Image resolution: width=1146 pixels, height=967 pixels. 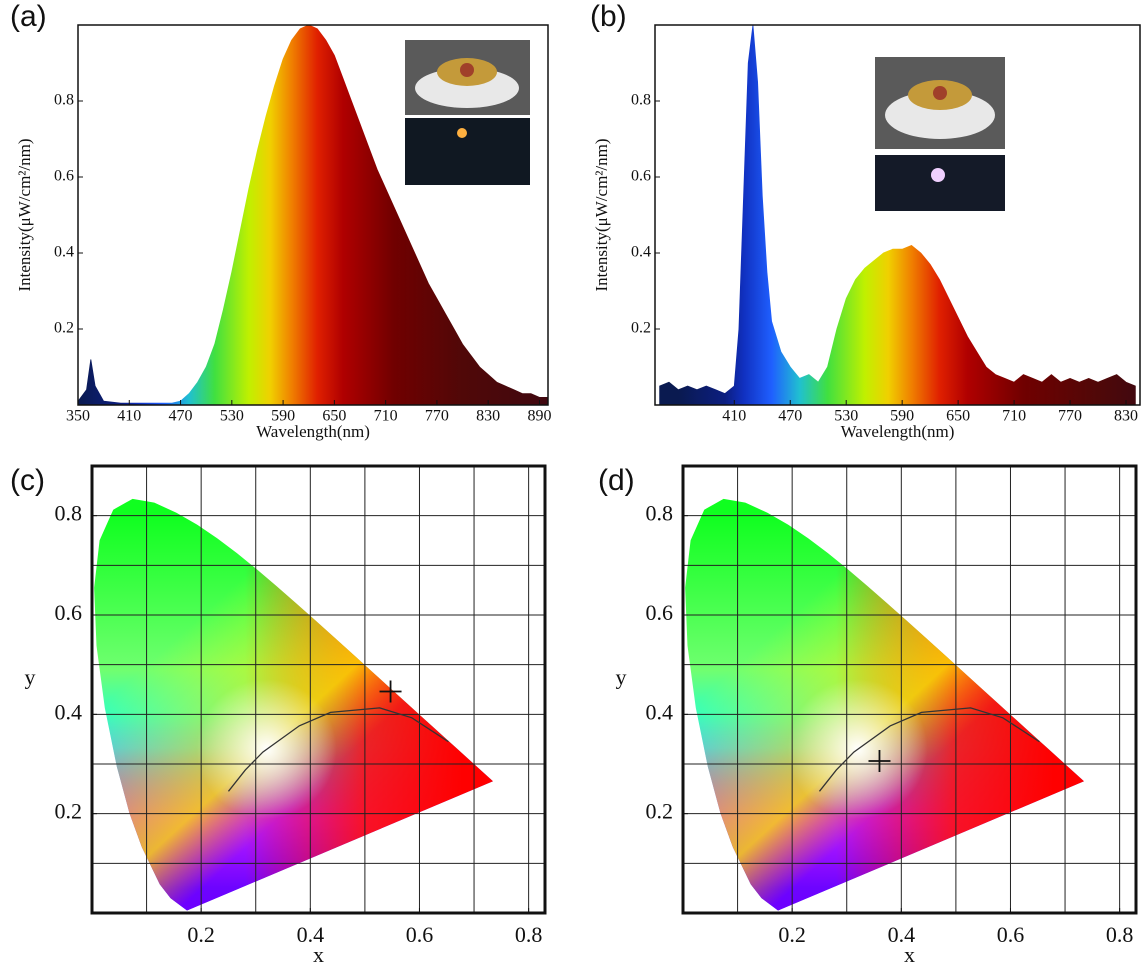 What do you see at coordinates (940, 134) in the screenshot?
I see `inset-photos-b` at bounding box center [940, 134].